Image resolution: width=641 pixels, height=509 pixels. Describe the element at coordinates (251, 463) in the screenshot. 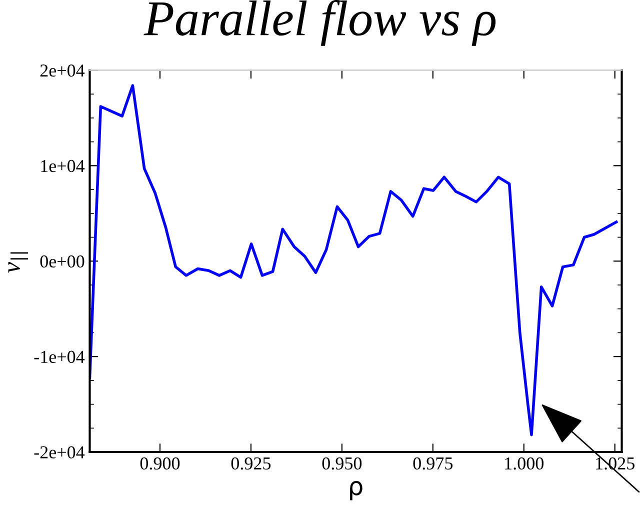

I see `x-tick-label: 0.925` at that location.